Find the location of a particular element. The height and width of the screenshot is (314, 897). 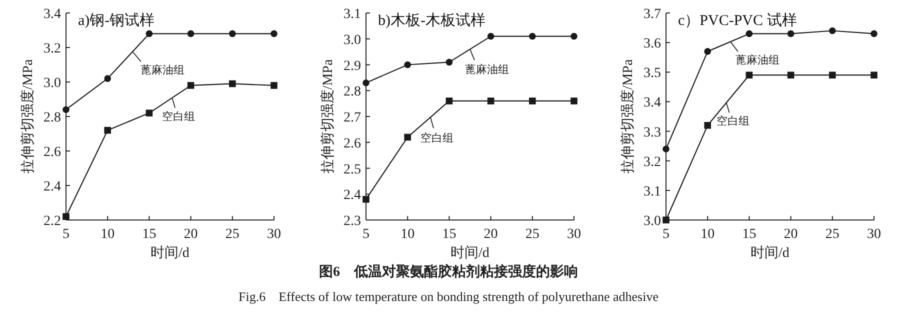

y-tick-label: 3.7 is located at coordinates (652, 14).